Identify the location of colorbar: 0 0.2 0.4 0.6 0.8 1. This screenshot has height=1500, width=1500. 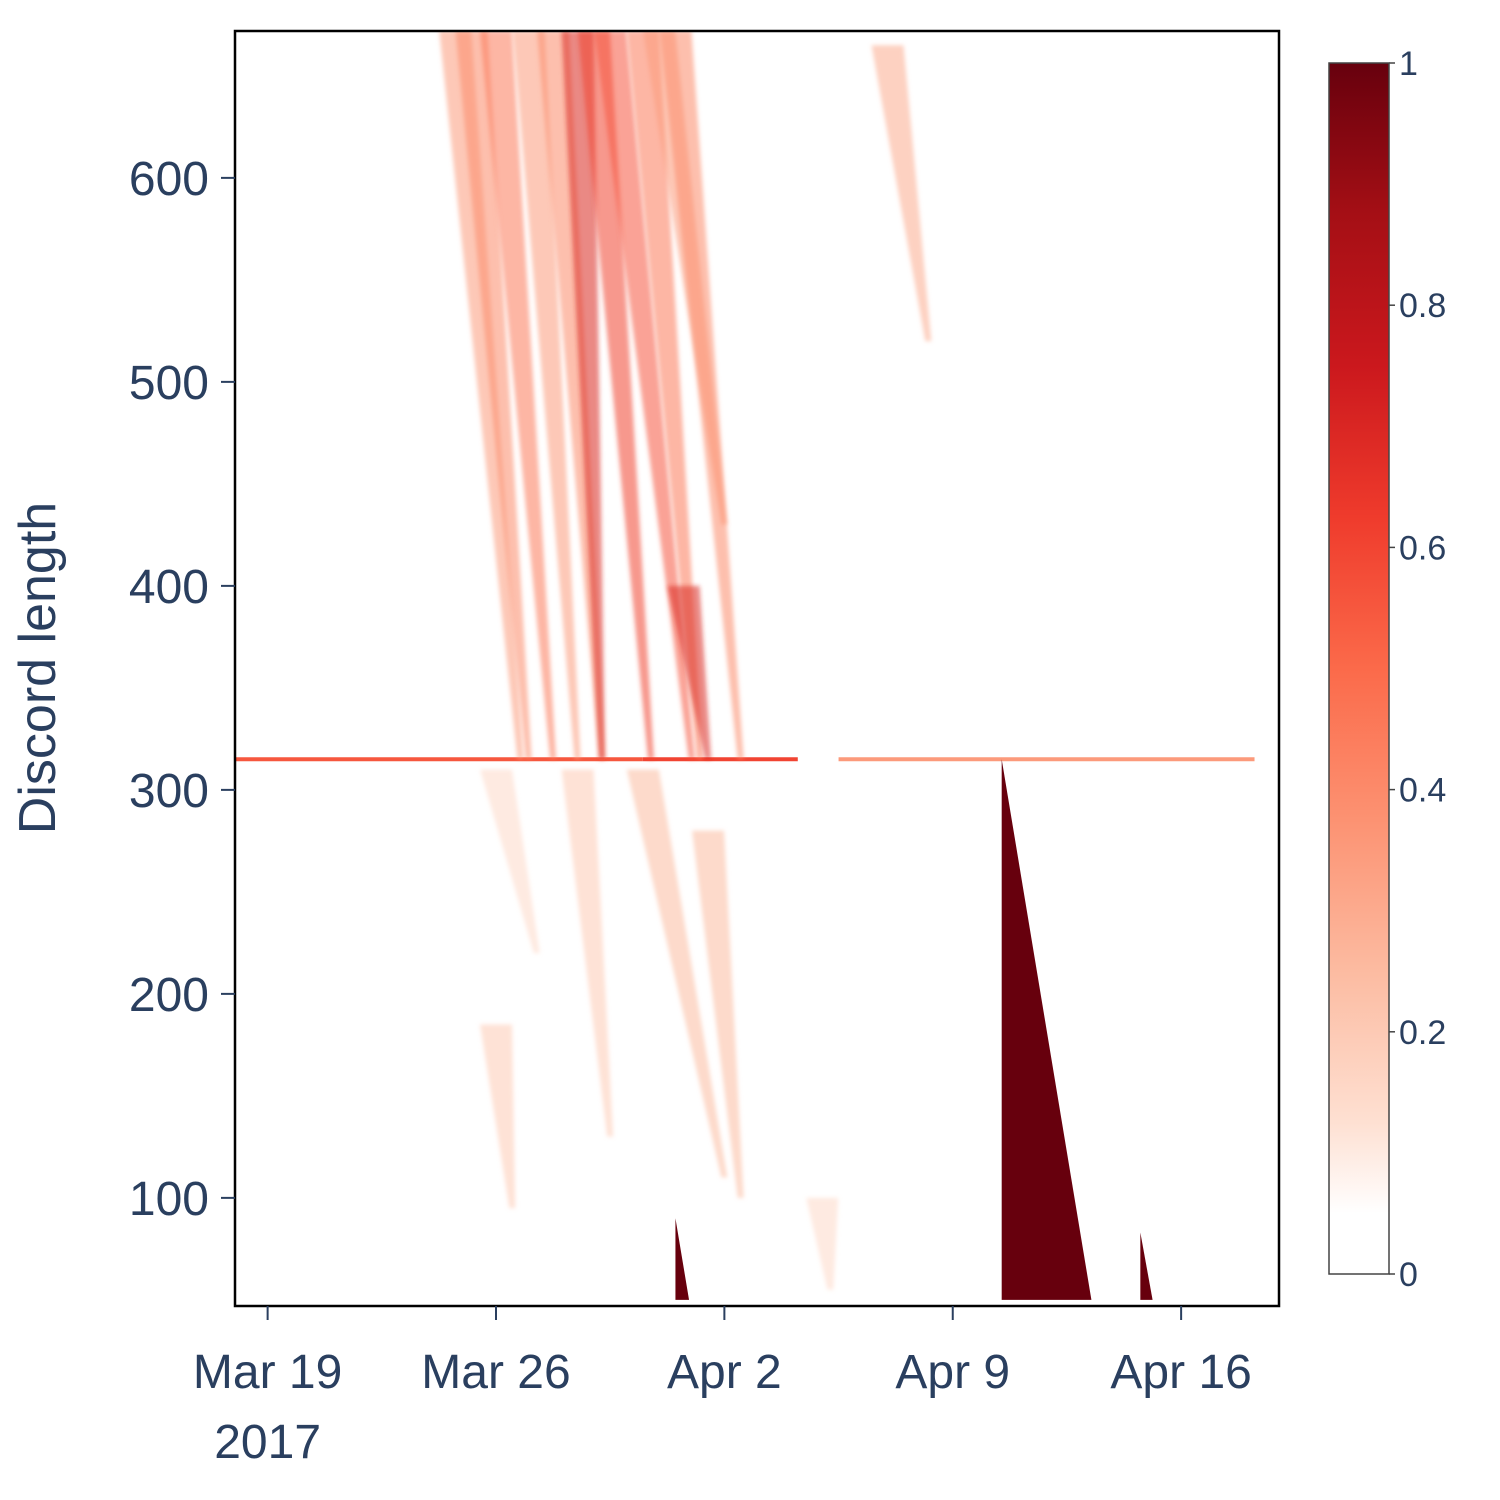
(1387, 669).